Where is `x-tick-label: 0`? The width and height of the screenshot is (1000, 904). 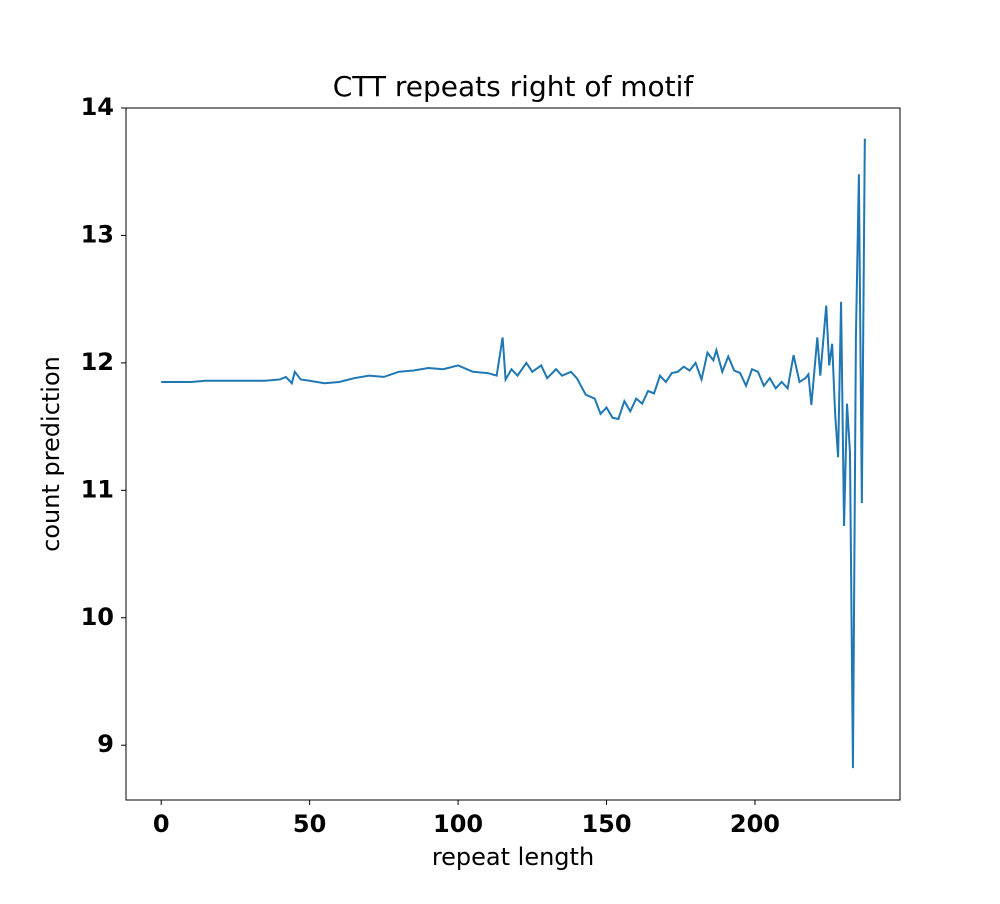 x-tick-label: 0 is located at coordinates (161, 824).